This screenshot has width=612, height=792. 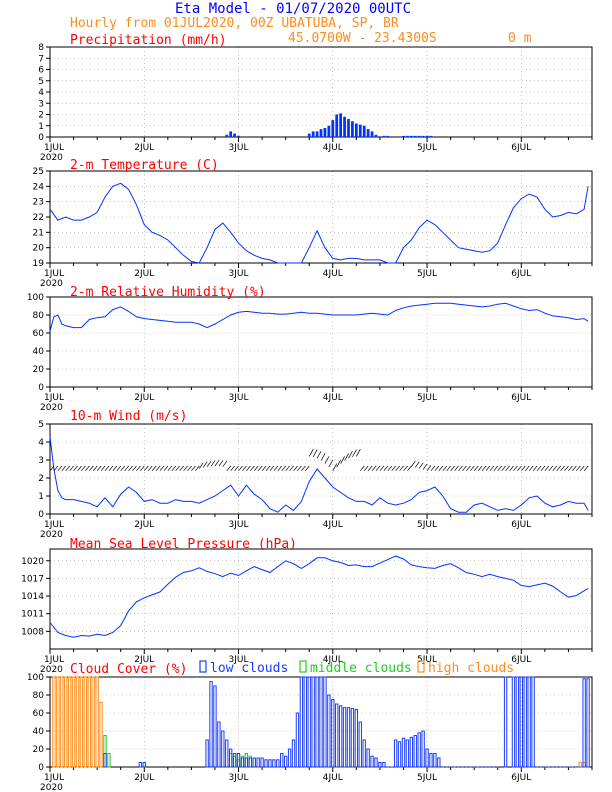 What do you see at coordinates (144, 148) in the screenshot?
I see `precip-xtick-label: 2JUL` at bounding box center [144, 148].